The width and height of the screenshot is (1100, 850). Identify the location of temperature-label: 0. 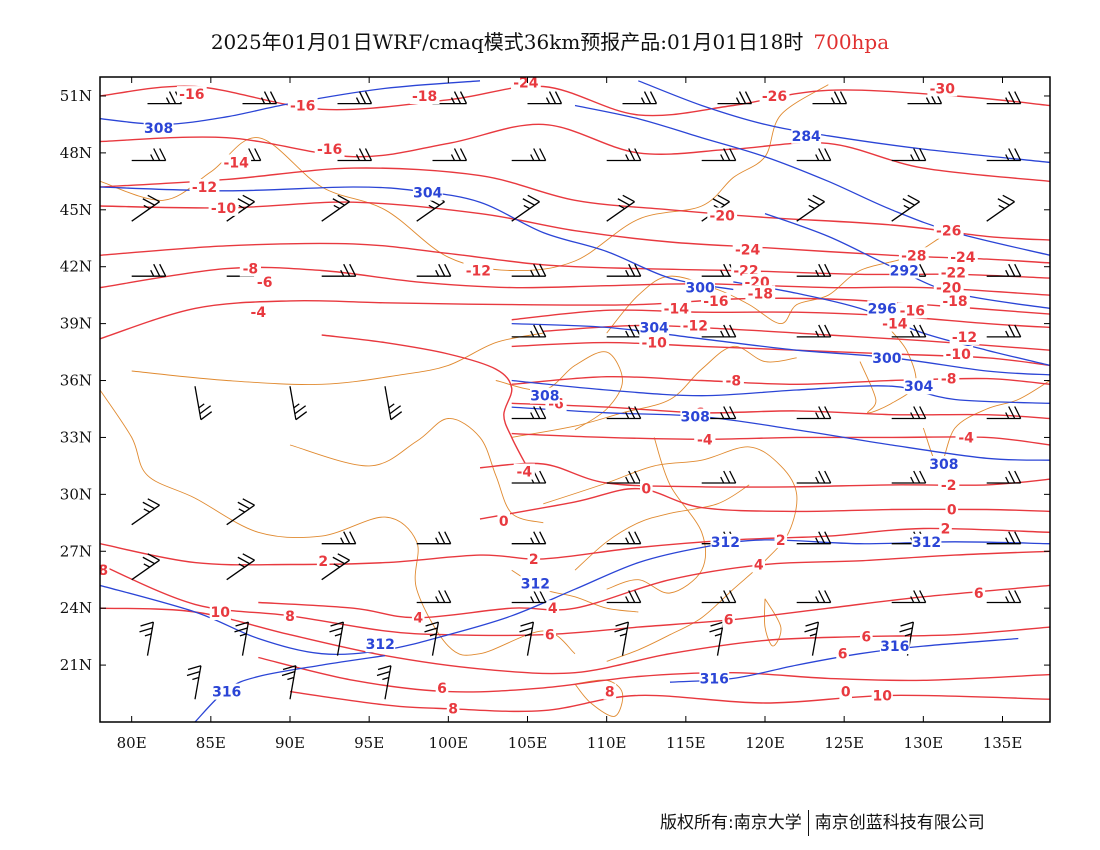
(504, 522).